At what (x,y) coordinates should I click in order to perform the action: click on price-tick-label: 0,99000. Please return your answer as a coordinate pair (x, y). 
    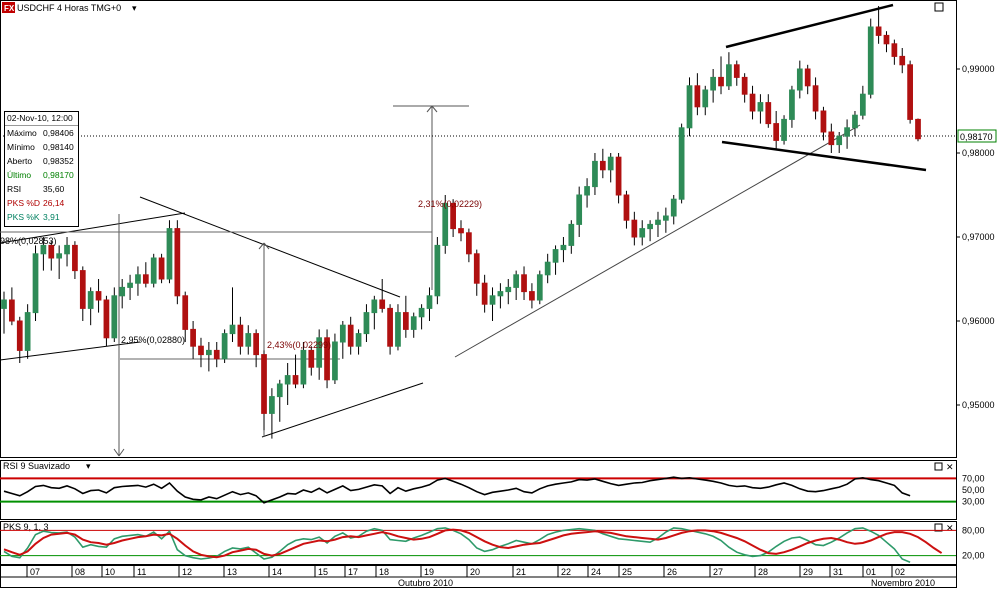
    Looking at the image, I should click on (978, 69).